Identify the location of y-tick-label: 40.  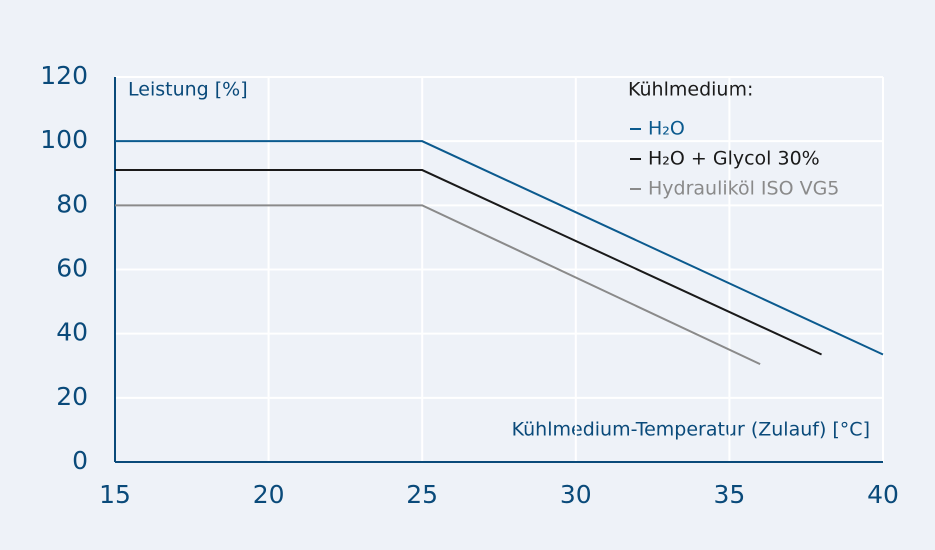
(72, 332).